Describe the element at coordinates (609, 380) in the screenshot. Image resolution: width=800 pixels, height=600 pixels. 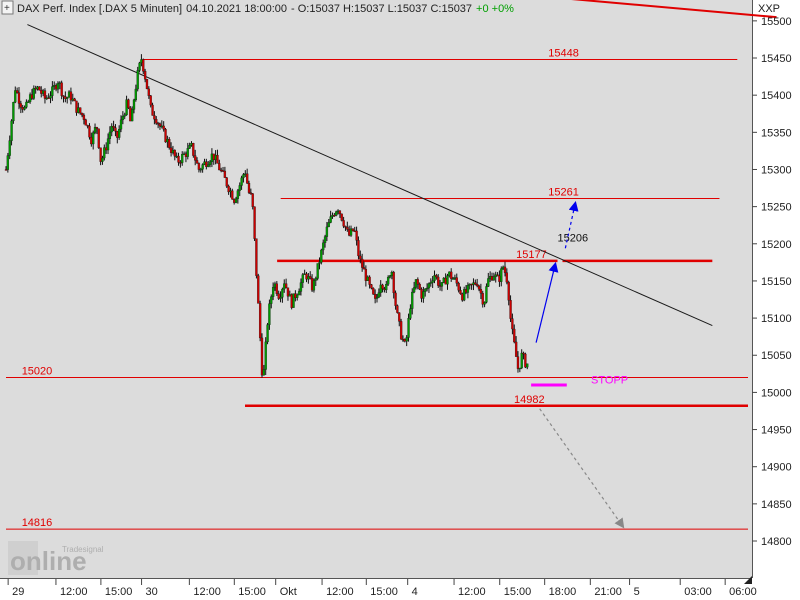
I see `annotation-text: STOPP` at that location.